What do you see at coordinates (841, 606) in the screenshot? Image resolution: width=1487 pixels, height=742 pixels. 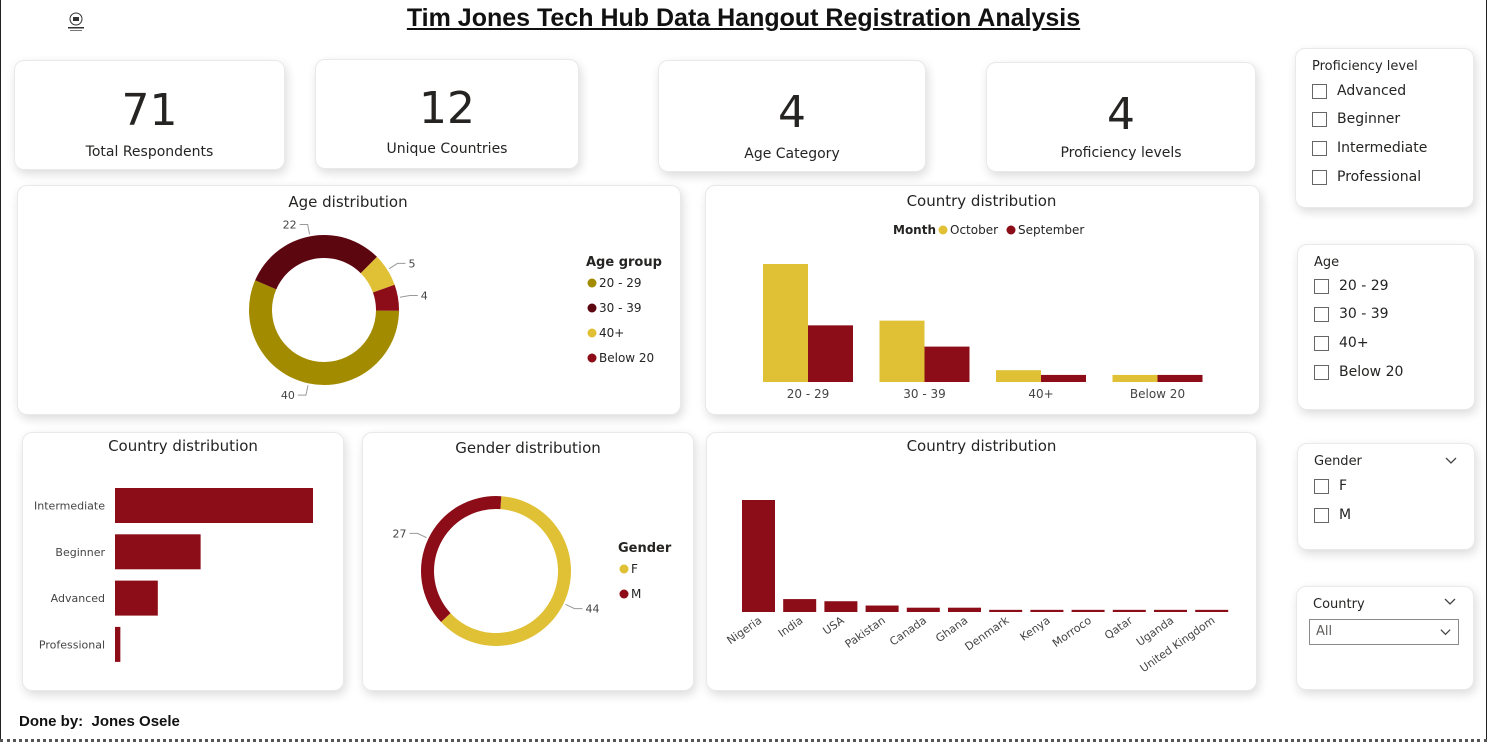 I see `bar-usa` at bounding box center [841, 606].